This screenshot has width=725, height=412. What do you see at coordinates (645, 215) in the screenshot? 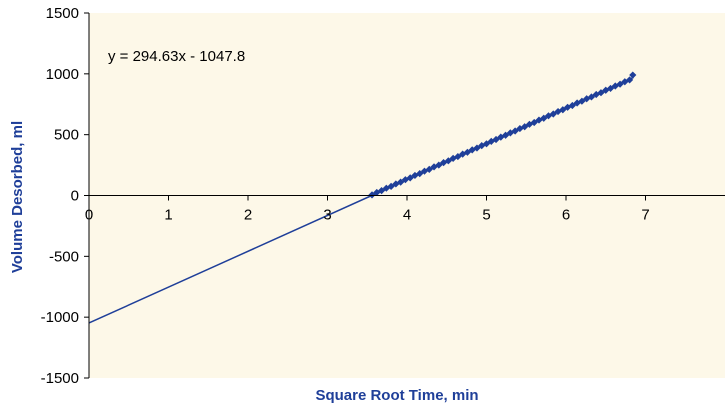
I see `x-tick-label: 7` at bounding box center [645, 215].